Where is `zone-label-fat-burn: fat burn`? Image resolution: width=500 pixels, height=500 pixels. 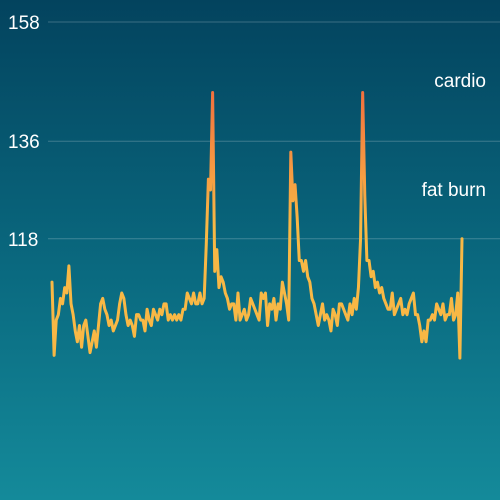
zone-label-fat-burn: fat burn is located at coordinates (454, 190).